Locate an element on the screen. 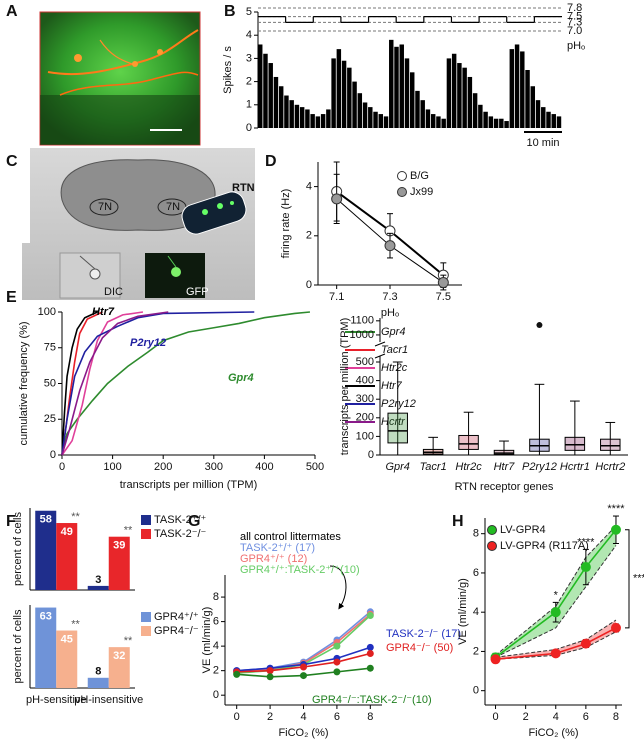  y-tick-label: 2 is located at coordinates (249, 82).